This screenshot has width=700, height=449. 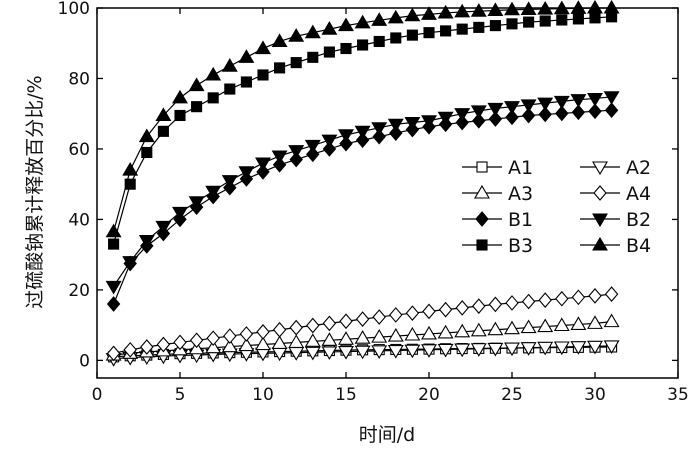 I want to click on y-tick-label: 80, so click(x=79, y=79).